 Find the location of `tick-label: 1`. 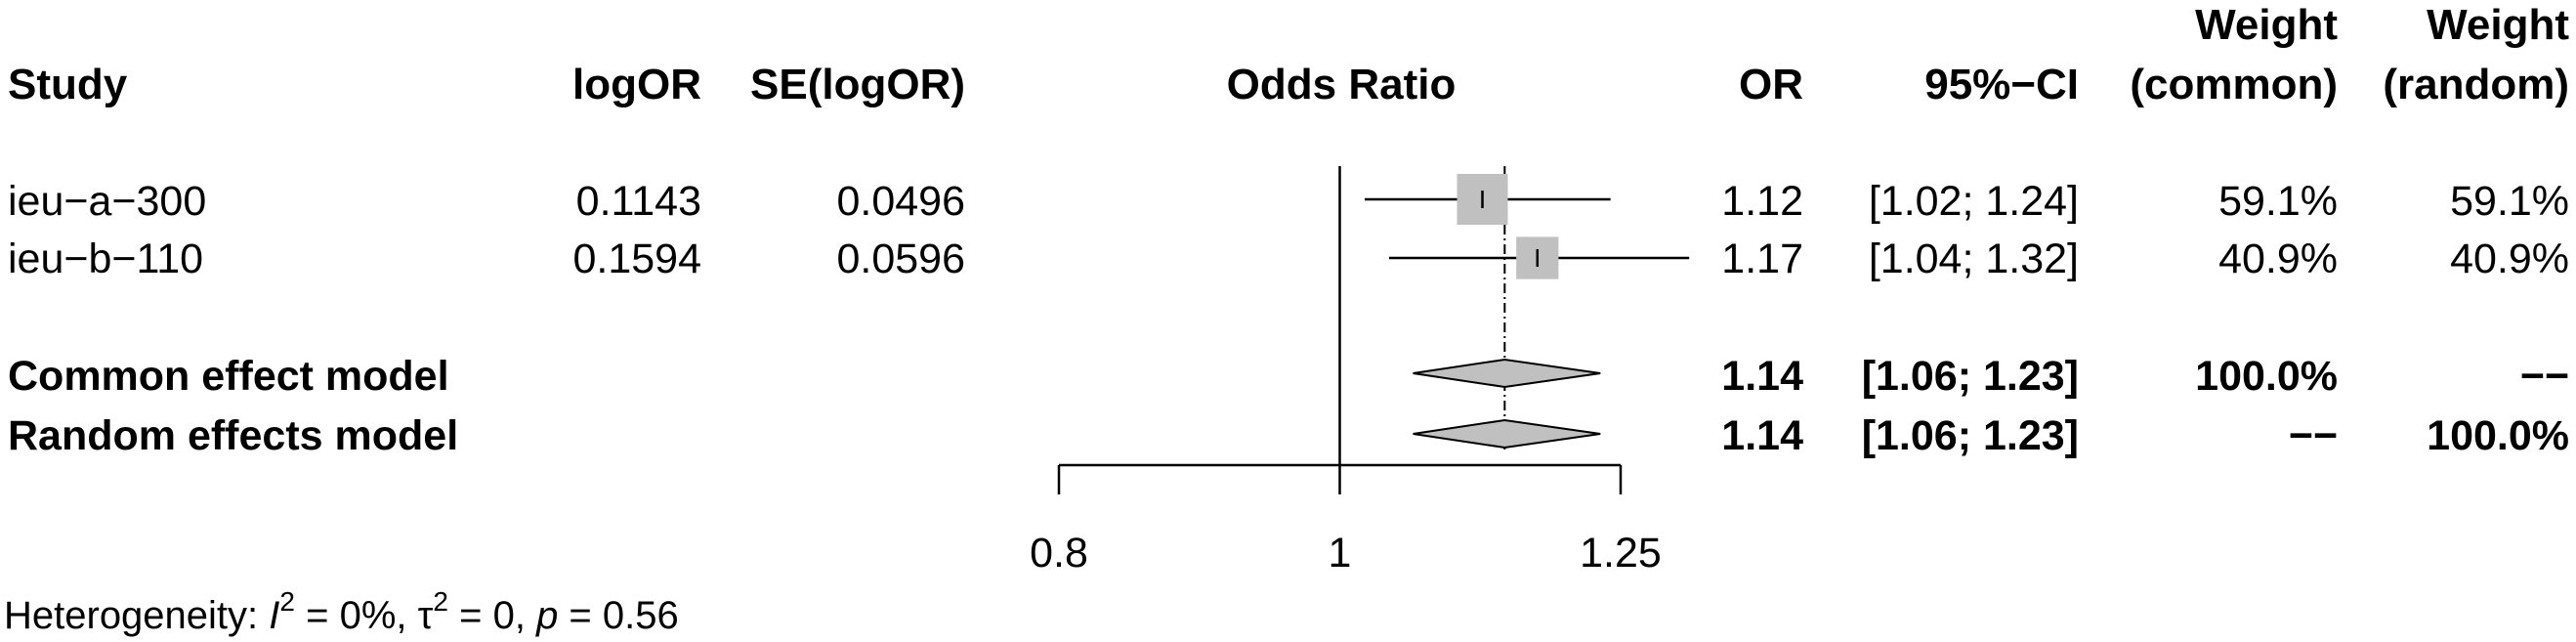

tick-label: 1 is located at coordinates (1340, 553).